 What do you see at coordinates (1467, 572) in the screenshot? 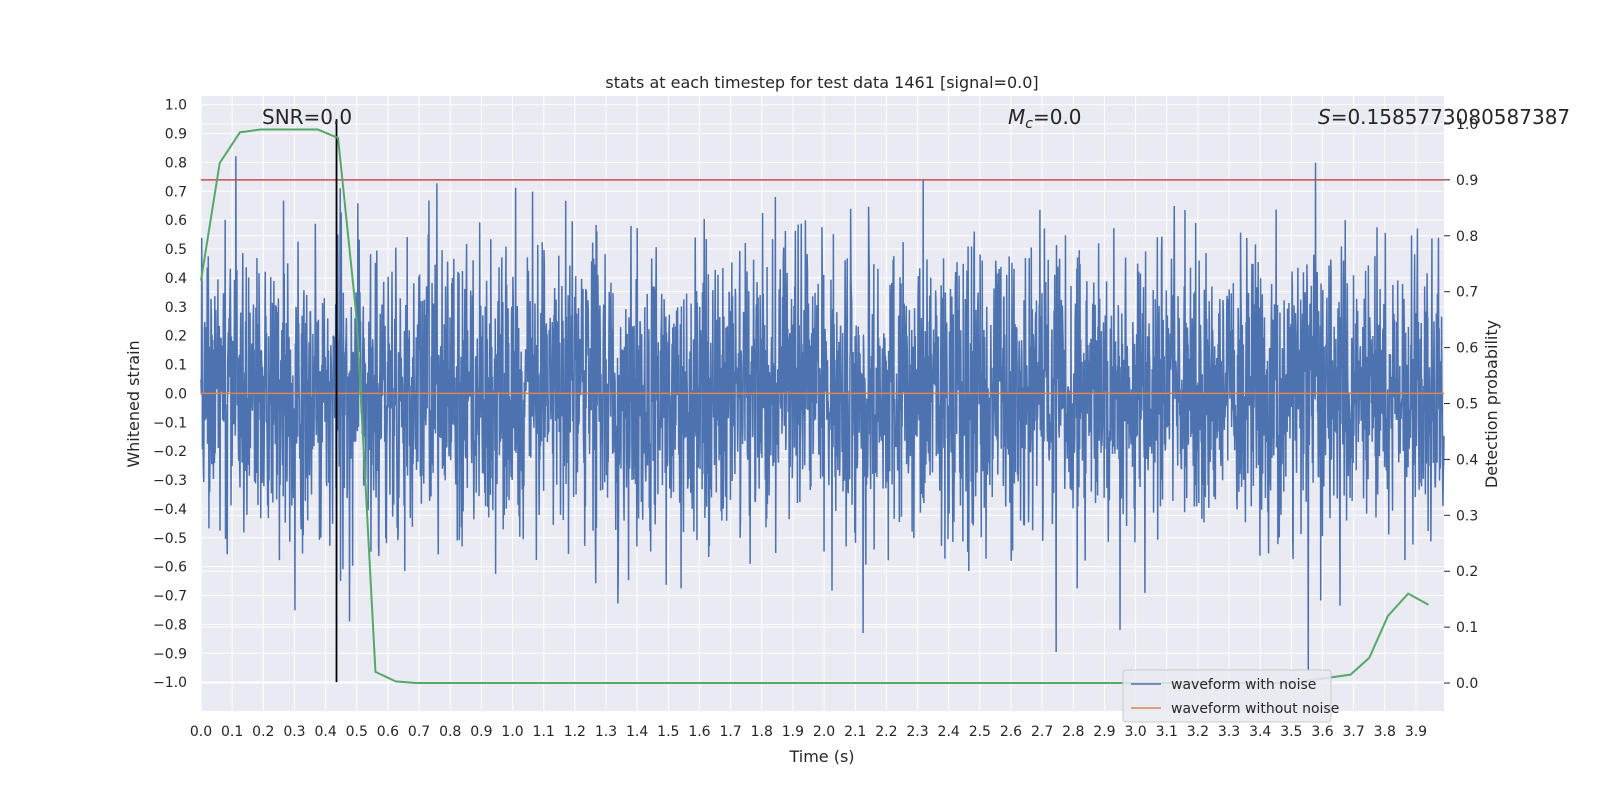
I see `y2-tick-label: 0.2` at bounding box center [1467, 572].